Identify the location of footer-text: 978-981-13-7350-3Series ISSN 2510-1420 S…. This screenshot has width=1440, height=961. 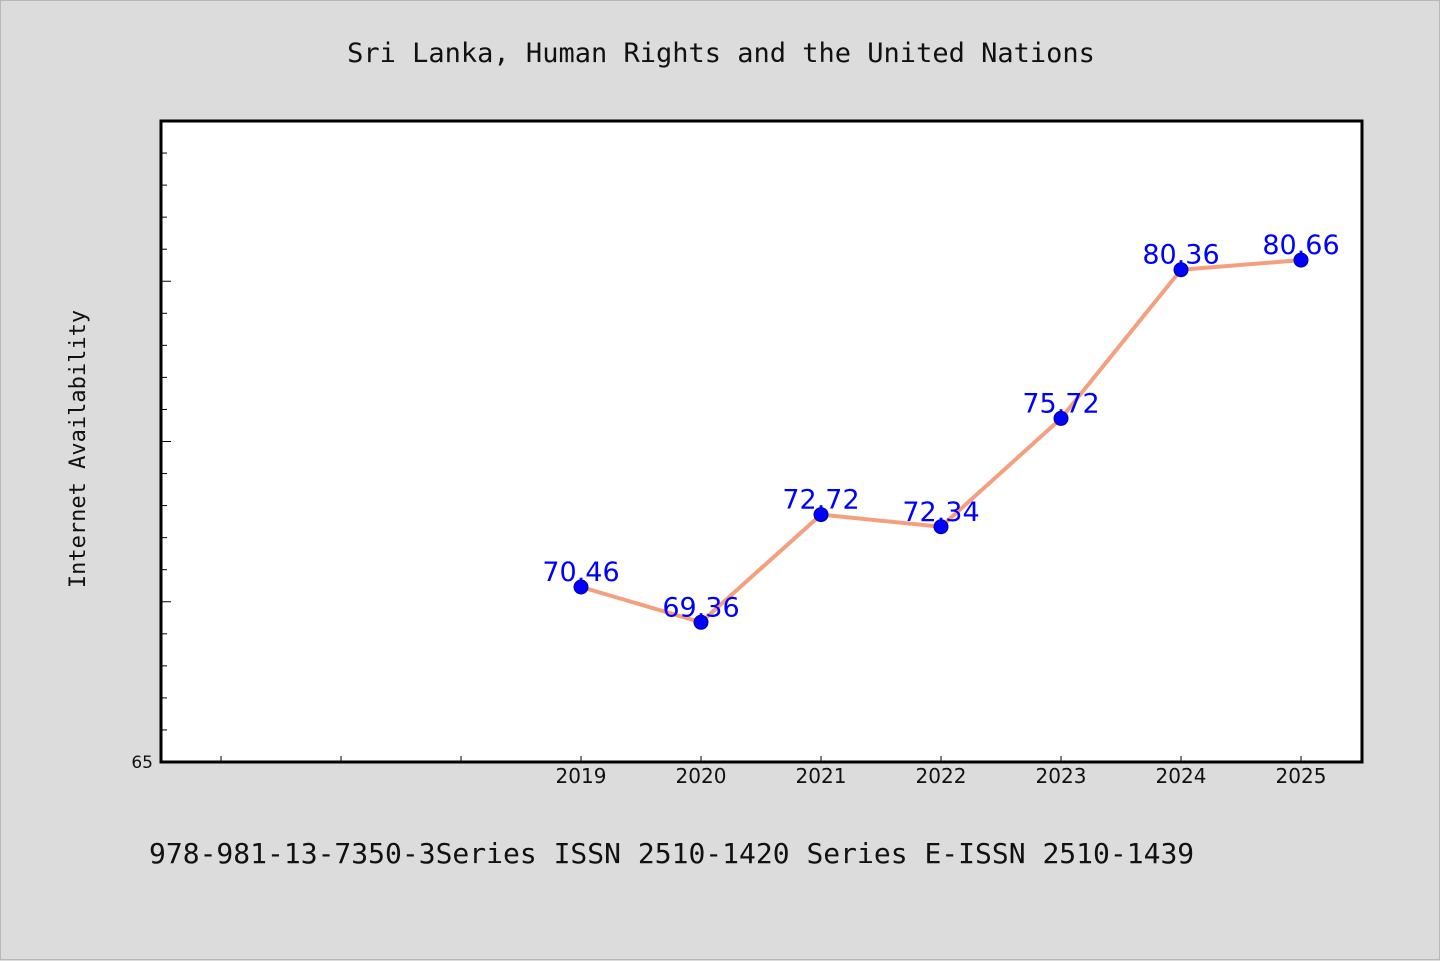
(671, 853).